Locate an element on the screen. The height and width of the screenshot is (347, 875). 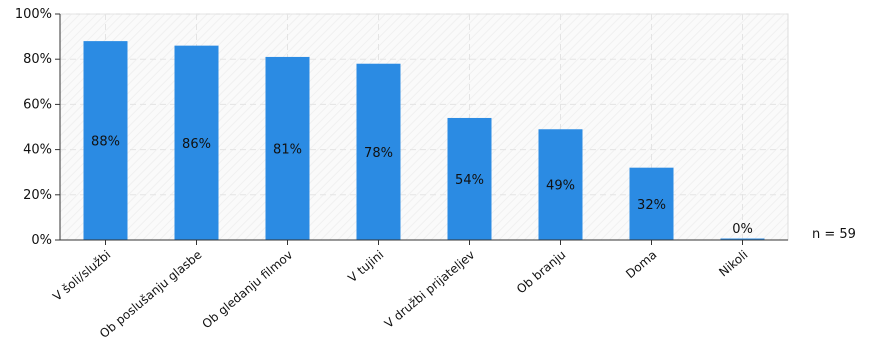
bar-value-label: 32% is located at coordinates (651, 205).